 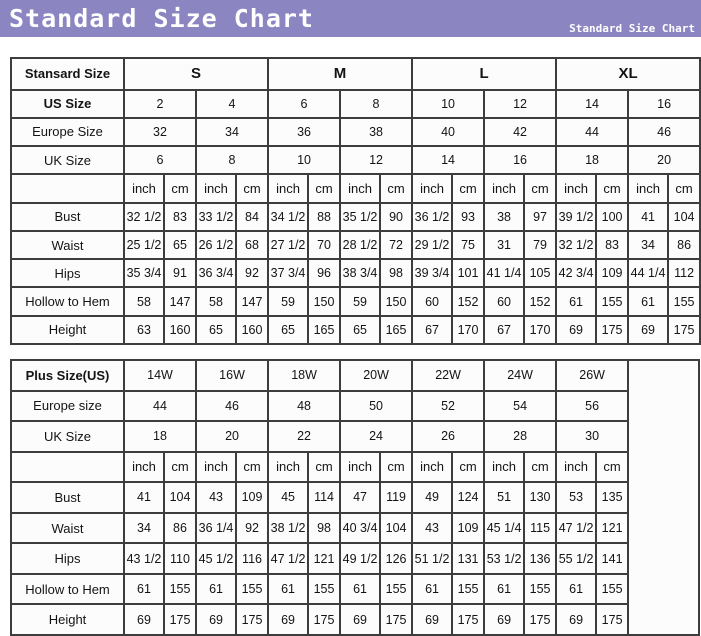 I want to click on measure-inch-cell: 53 1/2, so click(x=504, y=558).